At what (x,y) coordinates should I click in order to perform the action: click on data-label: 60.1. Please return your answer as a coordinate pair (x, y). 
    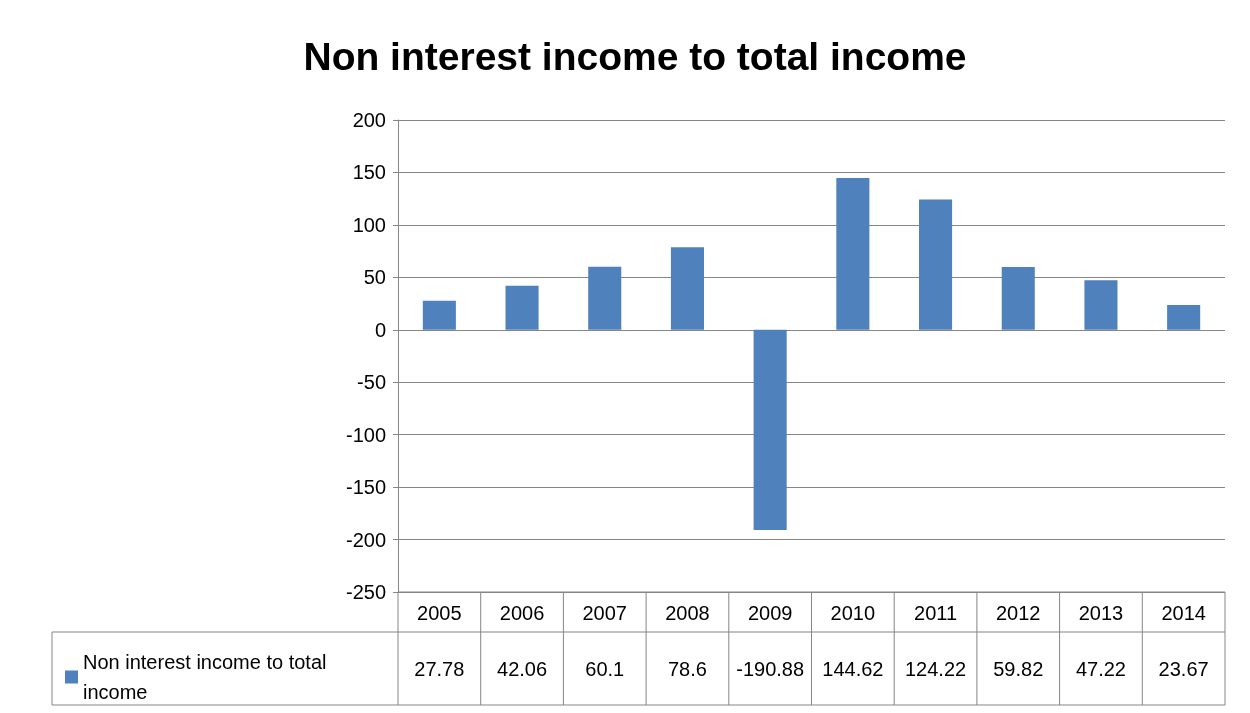
    Looking at the image, I should click on (605, 668).